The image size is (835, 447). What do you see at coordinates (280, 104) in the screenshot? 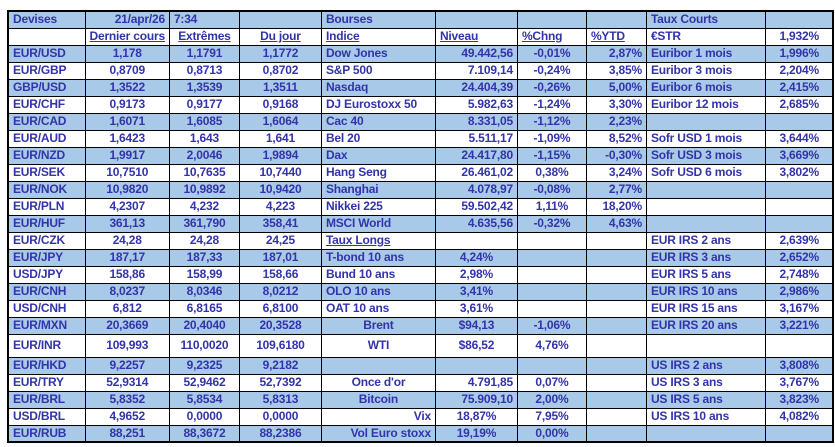
I see `fx-dujour-cell: 0,9168` at bounding box center [280, 104].